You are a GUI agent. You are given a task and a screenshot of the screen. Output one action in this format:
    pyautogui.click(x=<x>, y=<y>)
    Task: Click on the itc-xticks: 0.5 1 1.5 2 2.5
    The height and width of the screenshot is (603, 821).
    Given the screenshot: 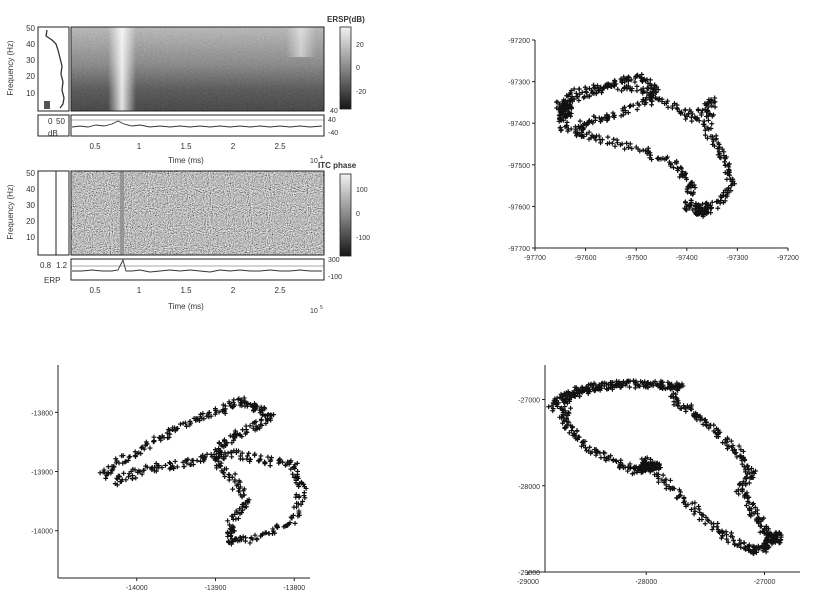 What is the action you would take?
    pyautogui.click(x=187, y=290)
    